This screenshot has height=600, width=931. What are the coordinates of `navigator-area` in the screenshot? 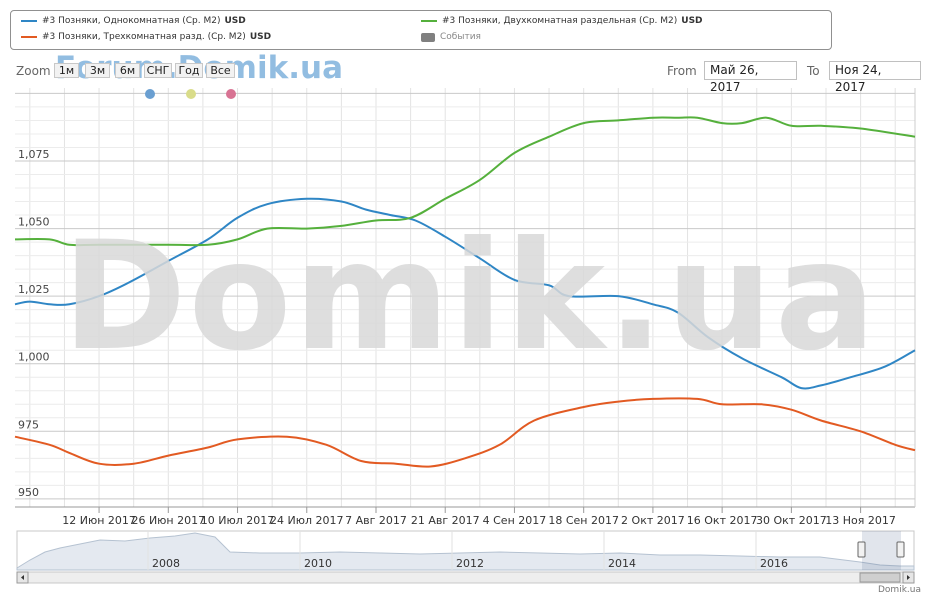 It's located at (465, 551).